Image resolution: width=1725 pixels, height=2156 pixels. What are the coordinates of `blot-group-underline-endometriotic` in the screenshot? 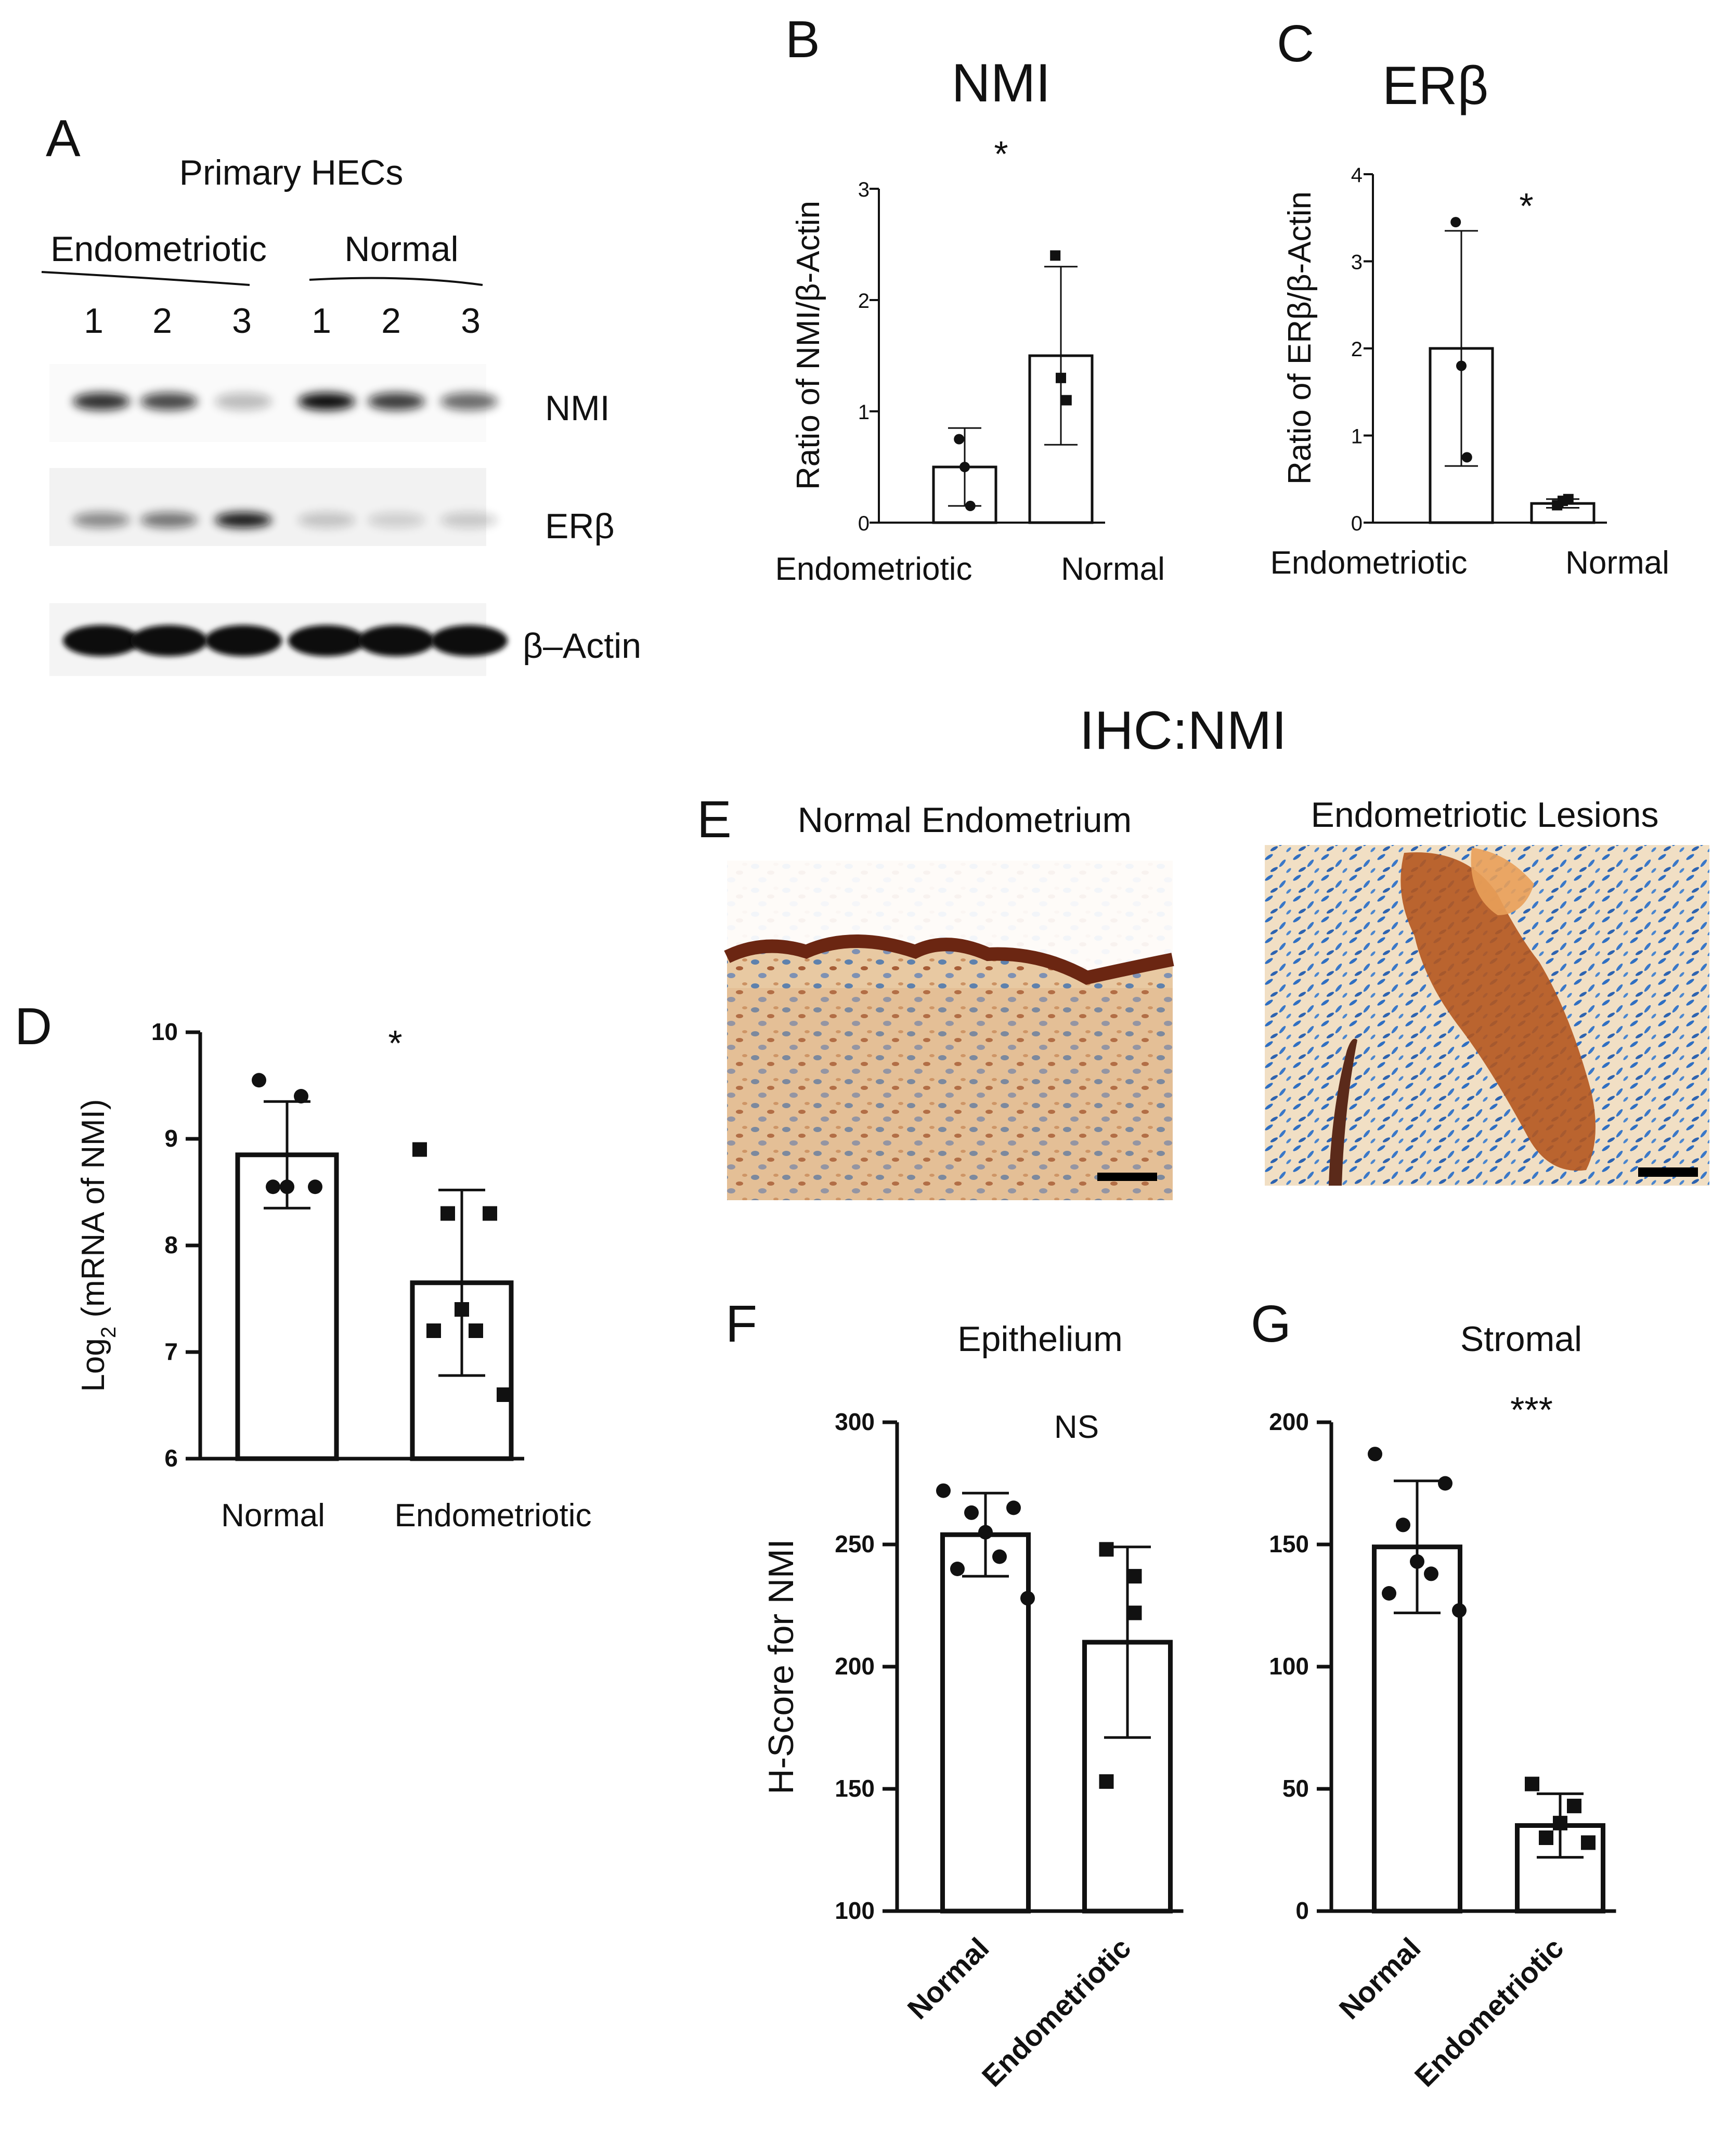 It's located at (146, 278).